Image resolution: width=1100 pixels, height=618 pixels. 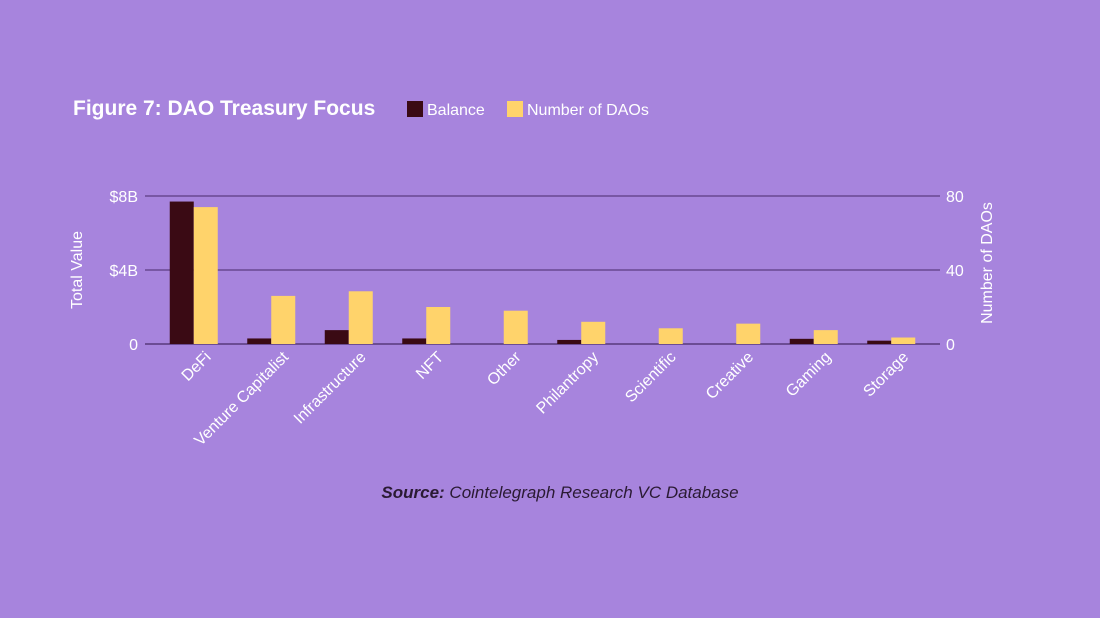 I want to click on category-label: Infrastructure, so click(x=330, y=388).